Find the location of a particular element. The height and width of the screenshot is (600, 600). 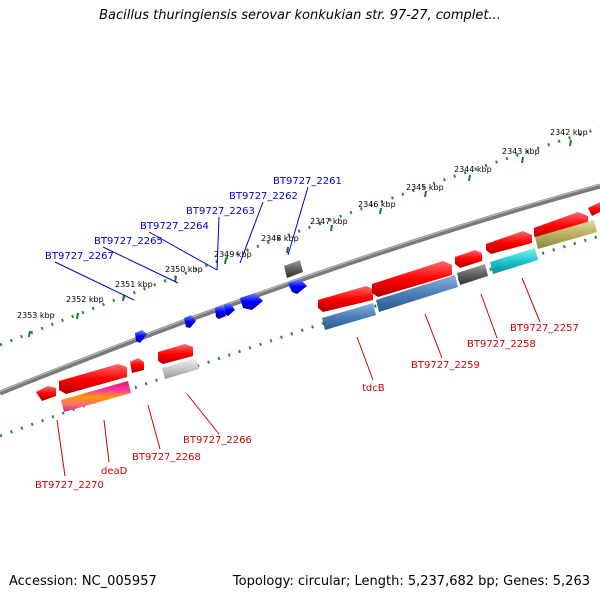

kbp-label: 2343 kbp is located at coordinates (521, 151).